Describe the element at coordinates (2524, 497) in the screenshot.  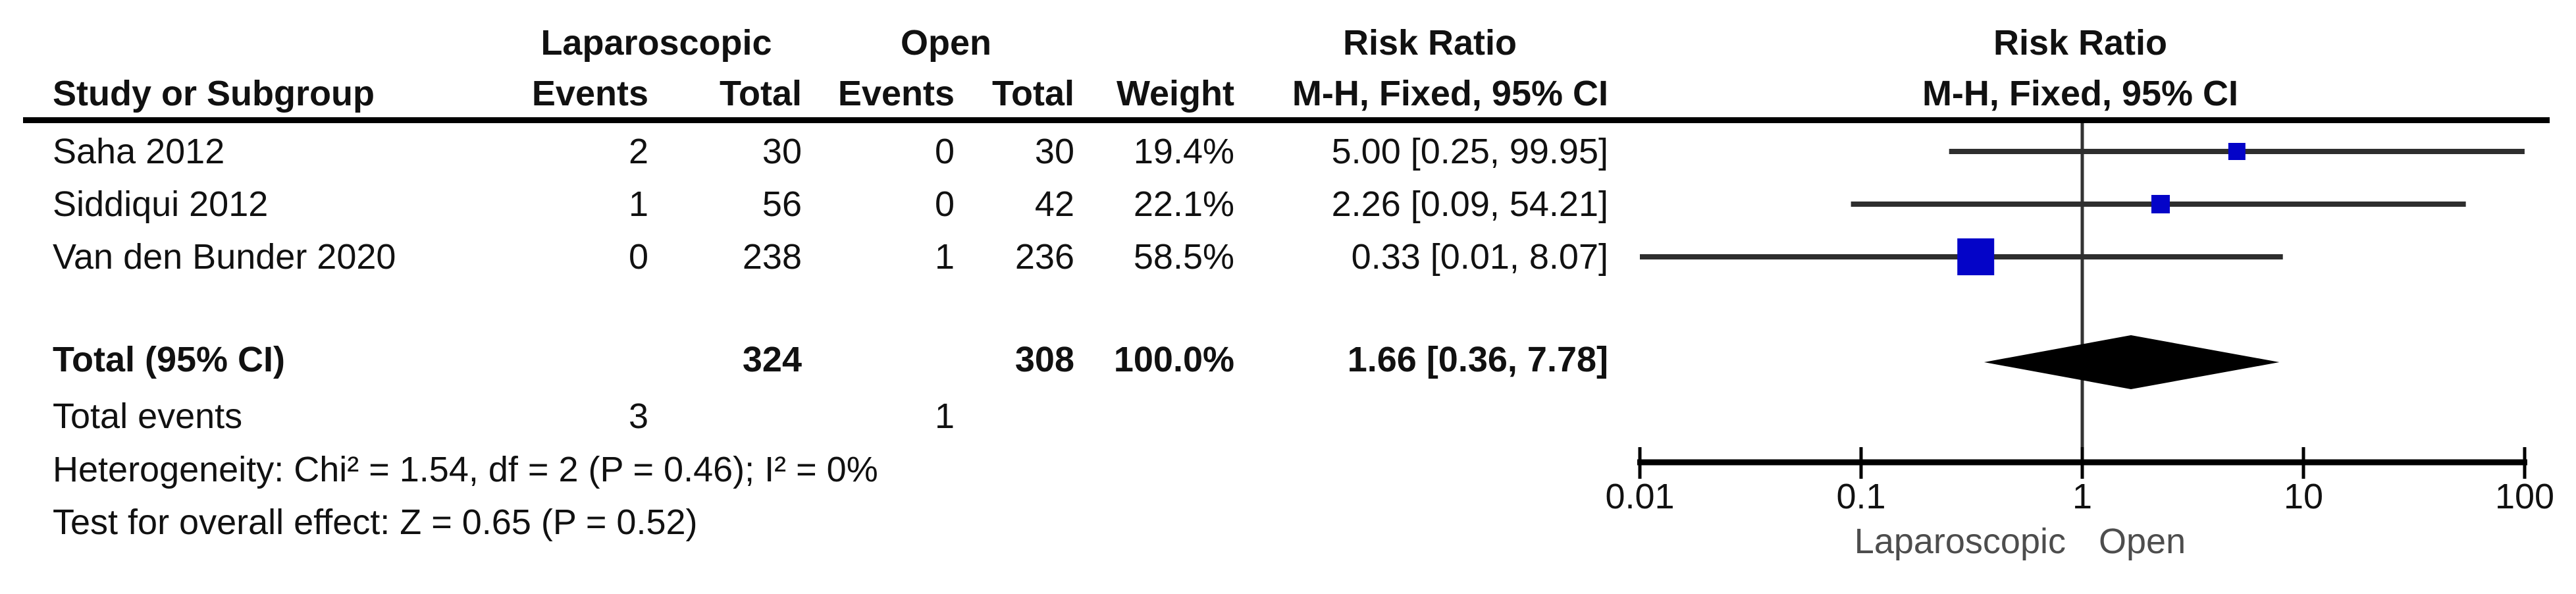
I see `axis-tick-label: 100` at that location.